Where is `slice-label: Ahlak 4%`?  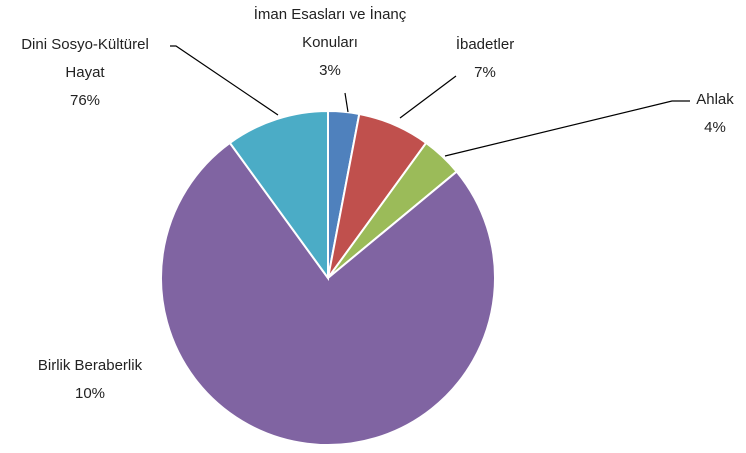 slice-label: Ahlak 4% is located at coordinates (713, 114).